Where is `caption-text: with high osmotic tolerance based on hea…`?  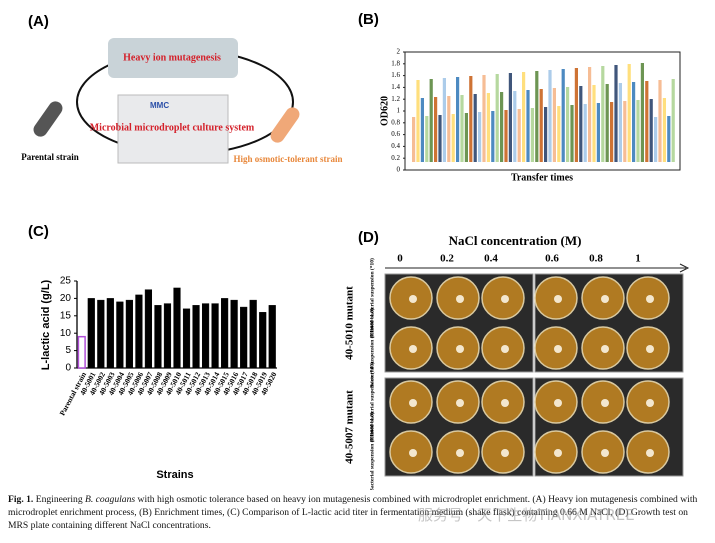 caption-text: with high osmotic tolerance based on hea… is located at coordinates (353, 512).